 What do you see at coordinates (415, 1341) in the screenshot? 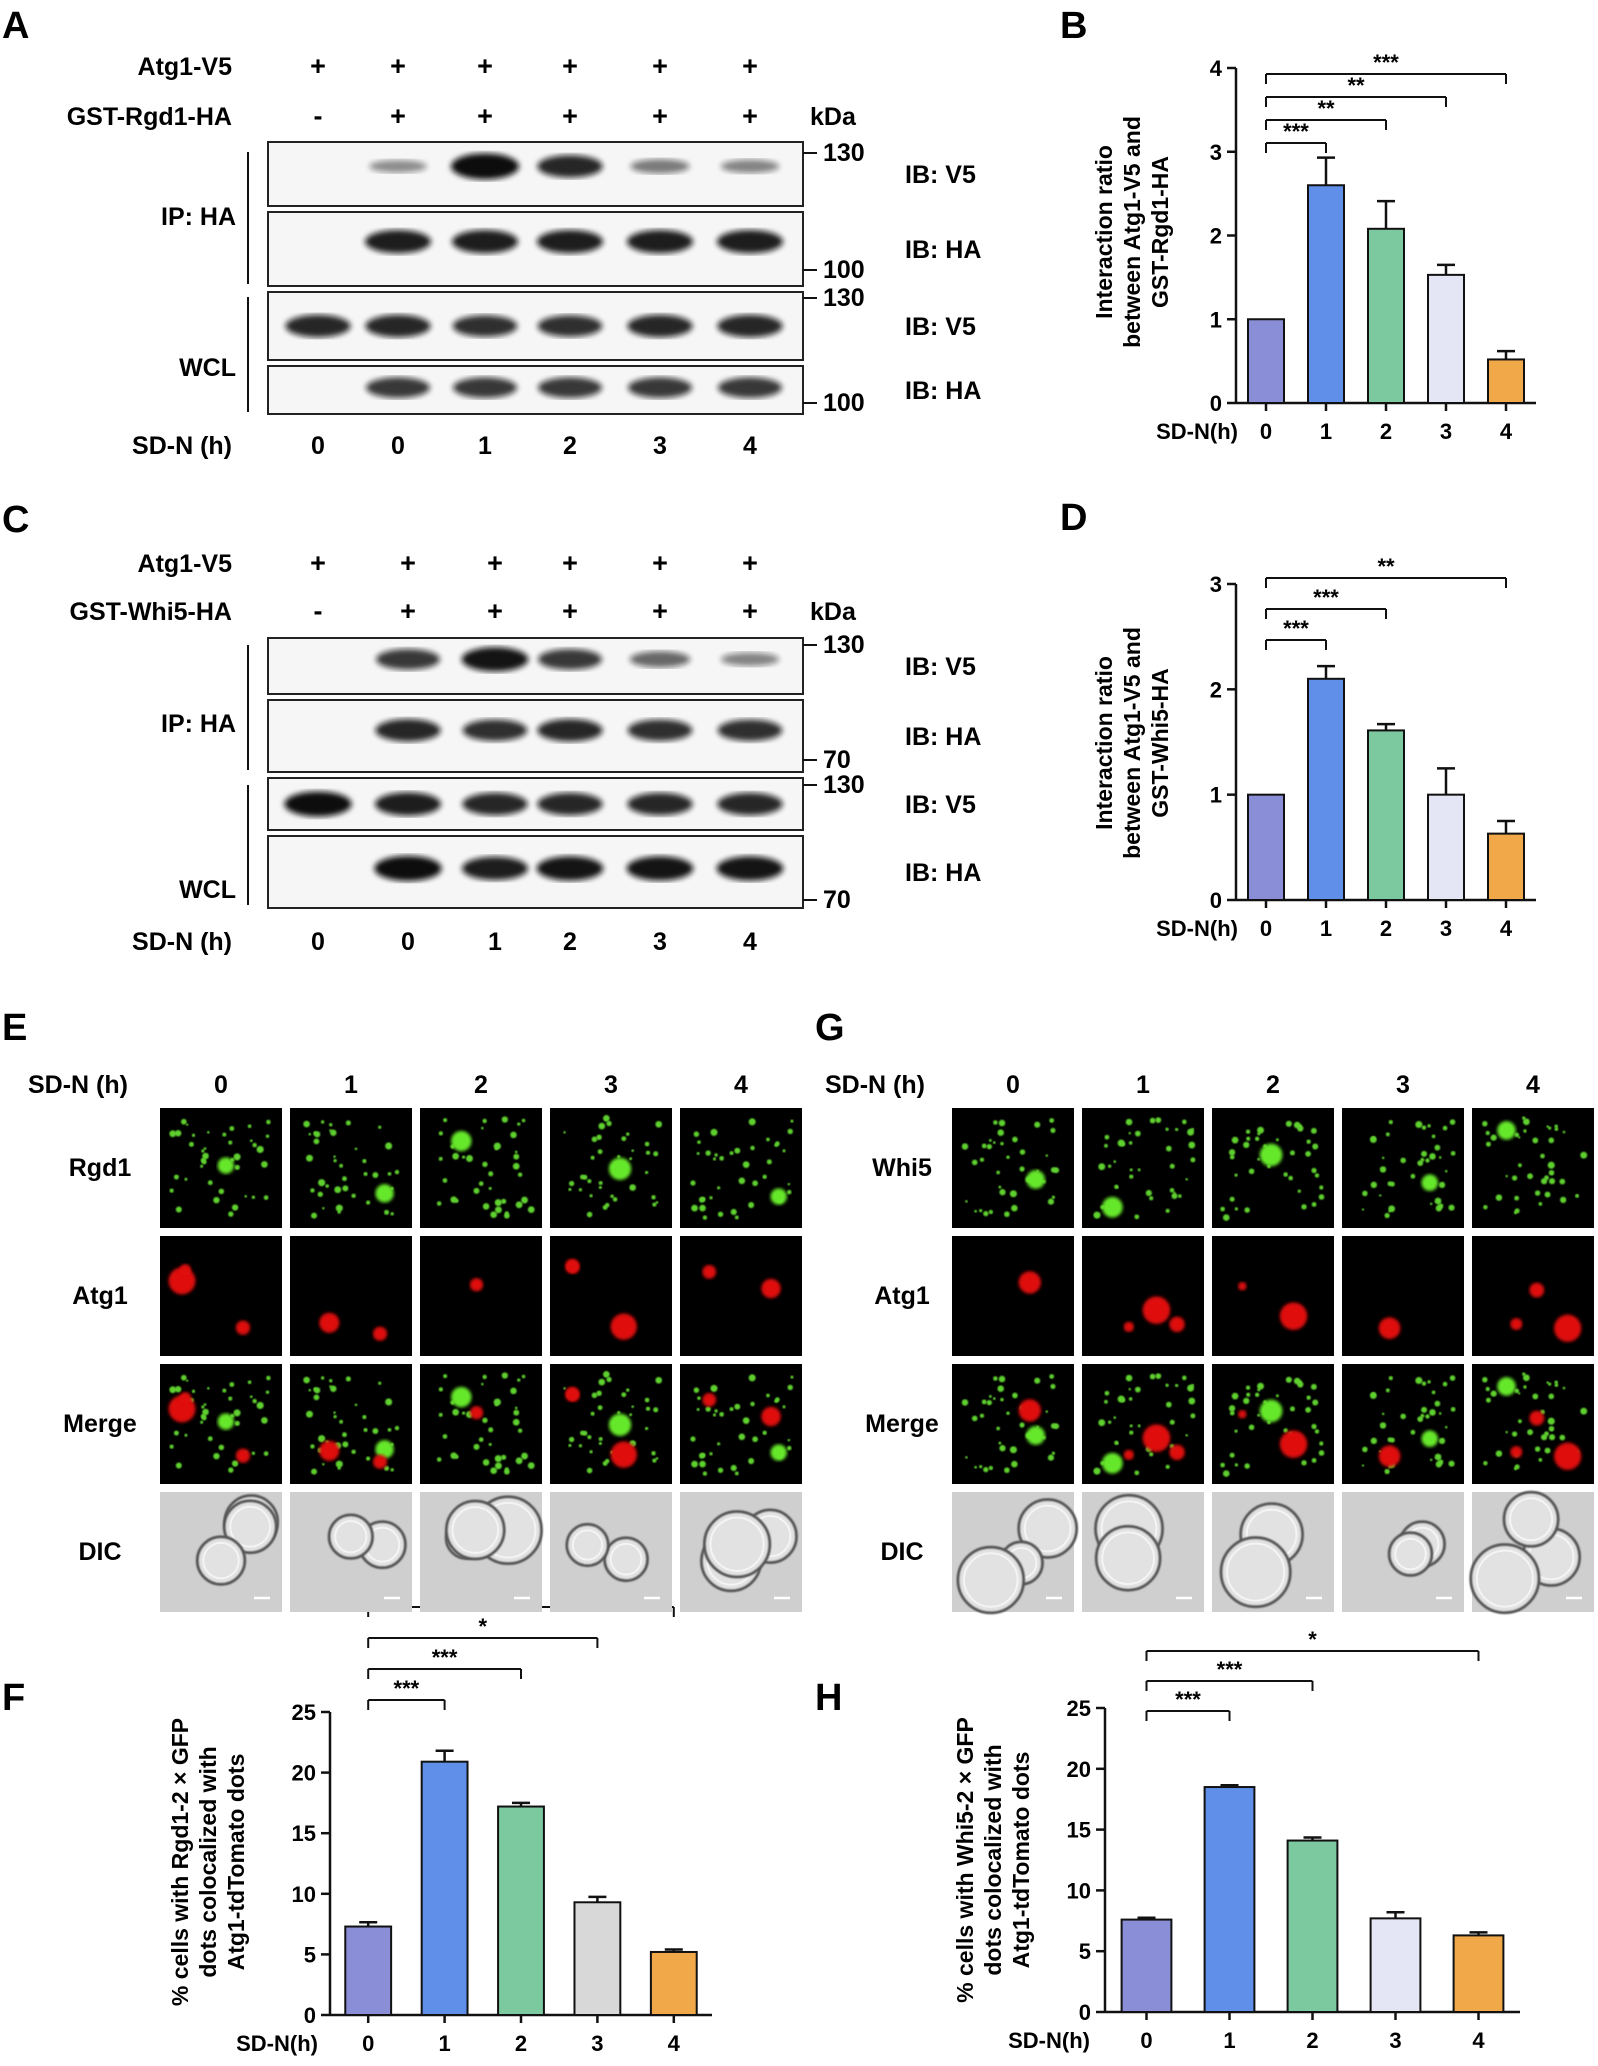
I see `microscopy-grid-panel-e: SD-N (h) 0 1 2 3 4 Rgd1 Atg1 Merge DIC` at bounding box center [415, 1341].